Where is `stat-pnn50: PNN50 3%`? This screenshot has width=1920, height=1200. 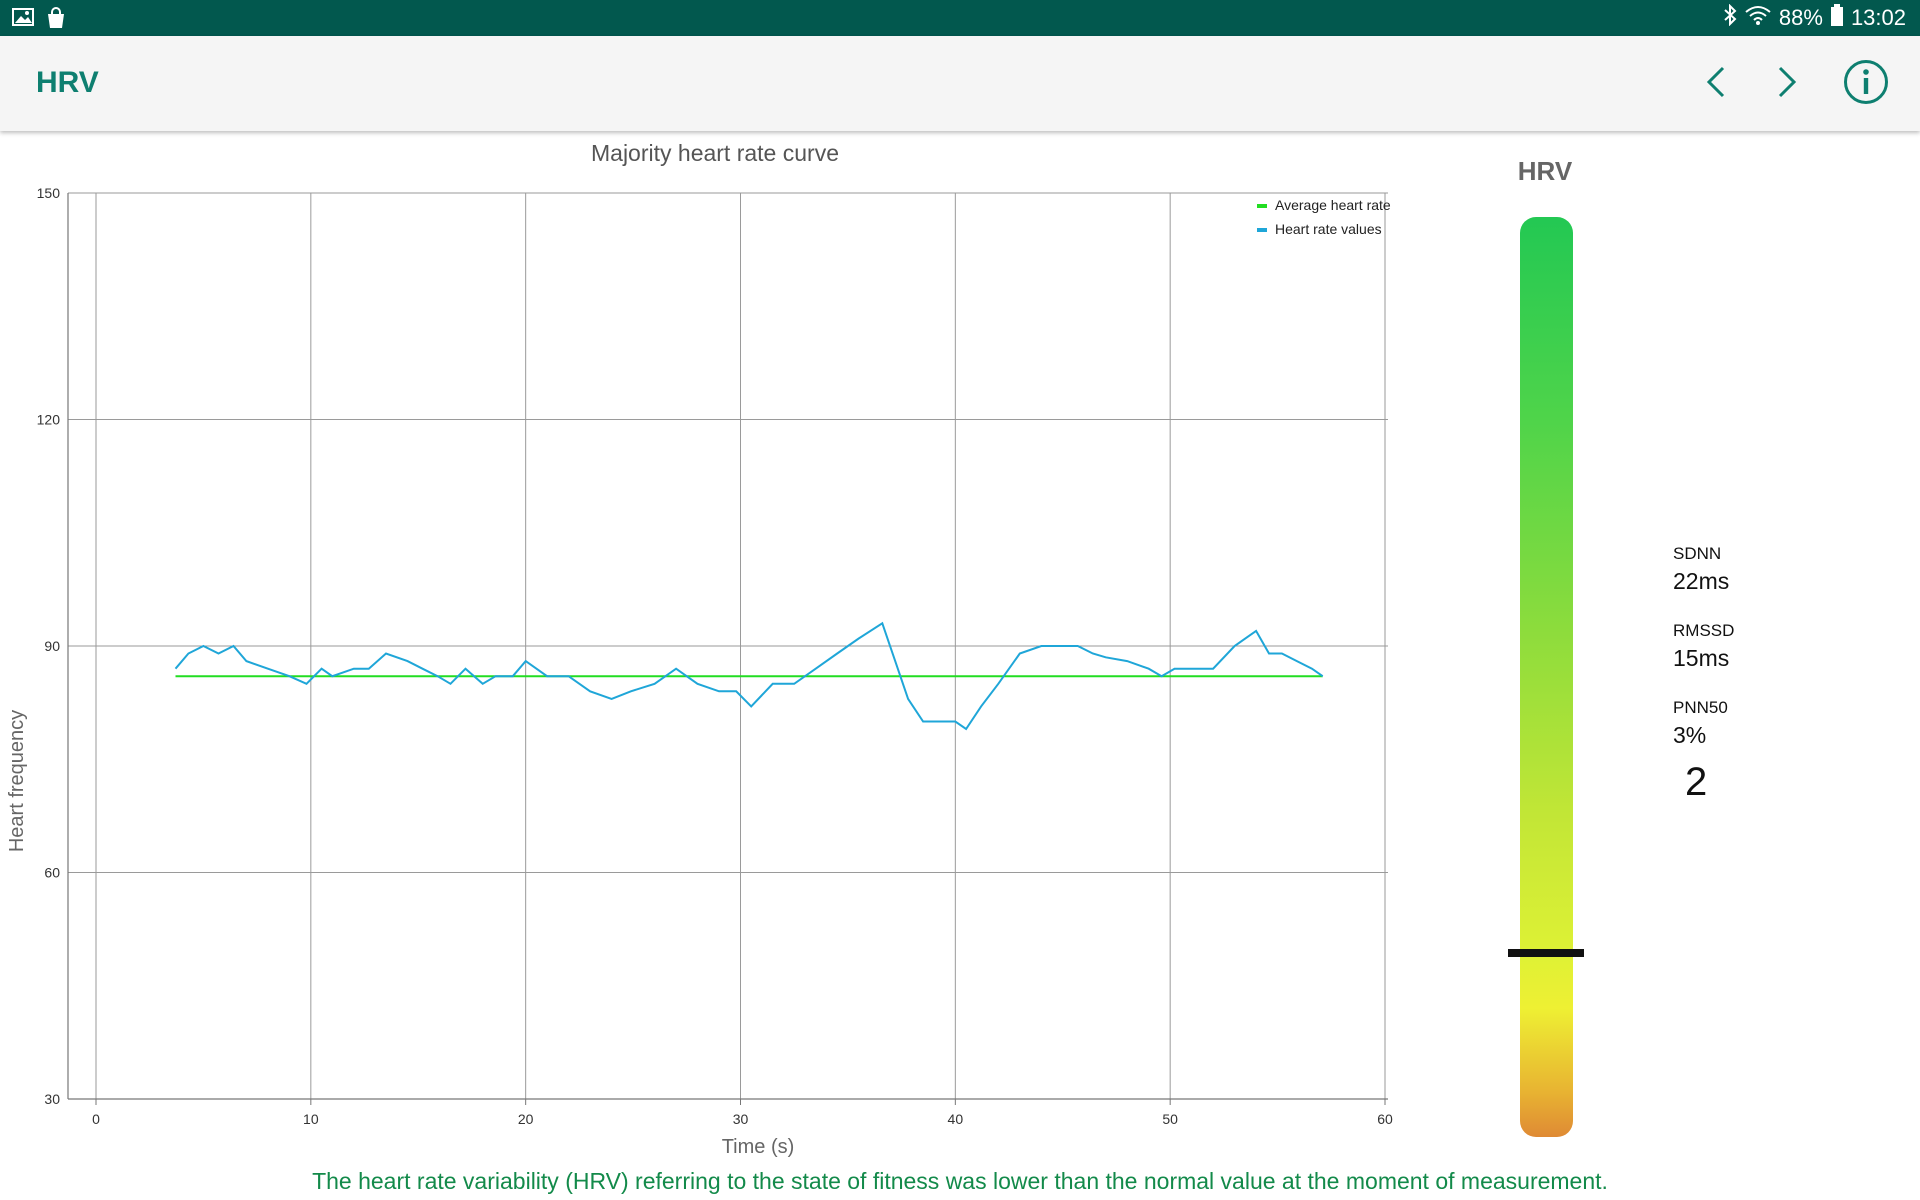 stat-pnn50: PNN50 3% is located at coordinates (1703, 723).